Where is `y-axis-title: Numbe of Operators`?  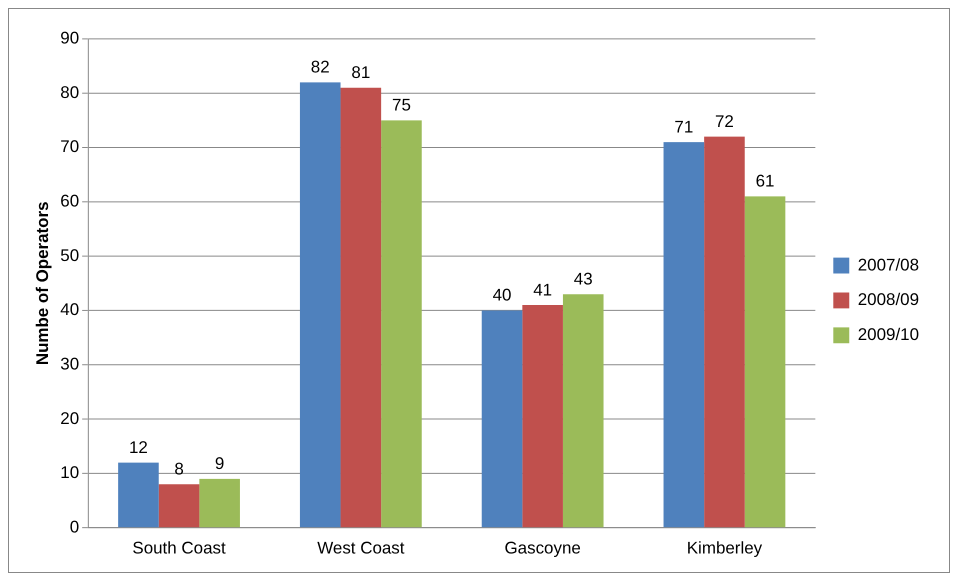
y-axis-title: Numbe of Operators is located at coordinates (42, 284).